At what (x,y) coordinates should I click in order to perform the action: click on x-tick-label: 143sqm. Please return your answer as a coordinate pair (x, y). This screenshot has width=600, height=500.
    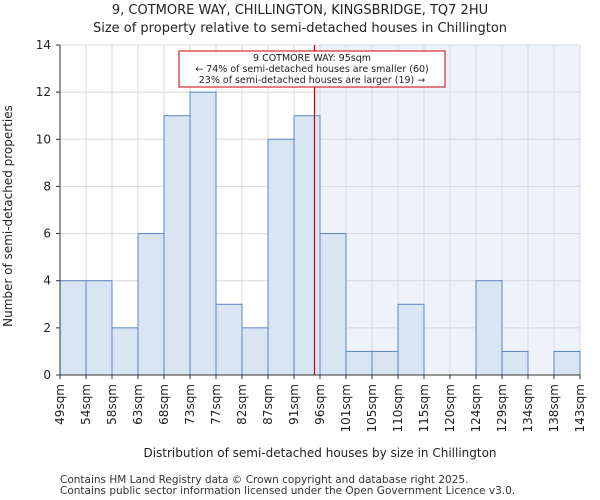
    Looking at the image, I should click on (580, 408).